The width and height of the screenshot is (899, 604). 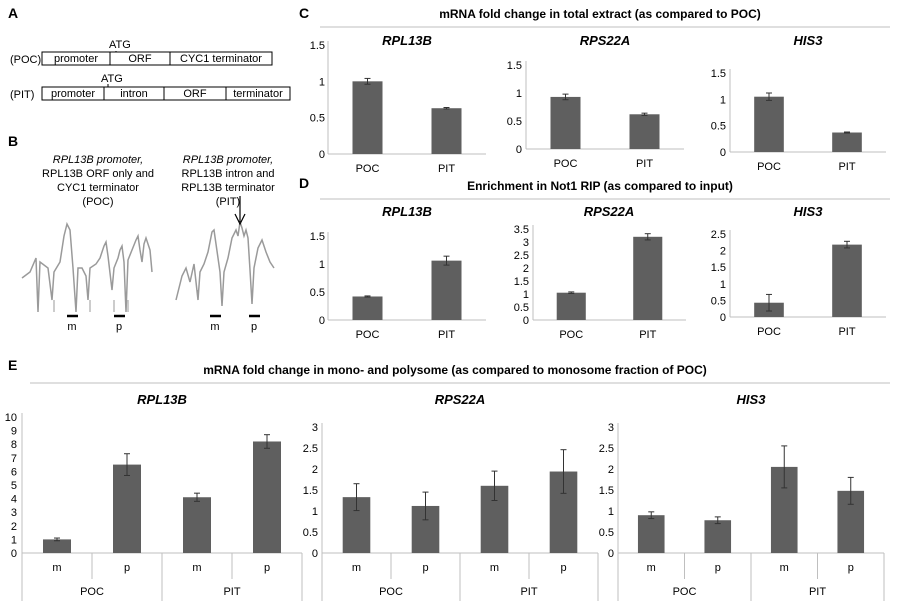 What do you see at coordinates (98, 188) in the screenshot?
I see `poc-caption-line3: CYC1 terminator` at bounding box center [98, 188].